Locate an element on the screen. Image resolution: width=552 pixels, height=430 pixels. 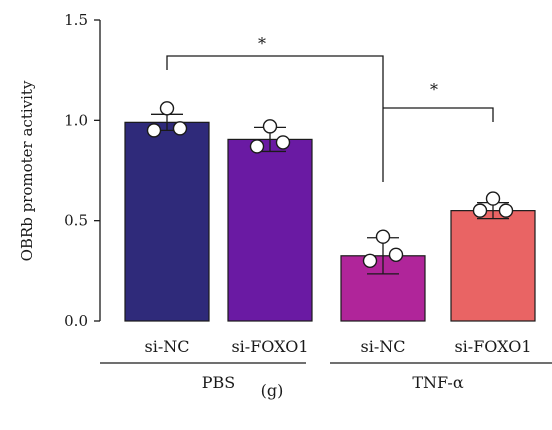
y-tick-label: 0.0 is located at coordinates (76, 321).